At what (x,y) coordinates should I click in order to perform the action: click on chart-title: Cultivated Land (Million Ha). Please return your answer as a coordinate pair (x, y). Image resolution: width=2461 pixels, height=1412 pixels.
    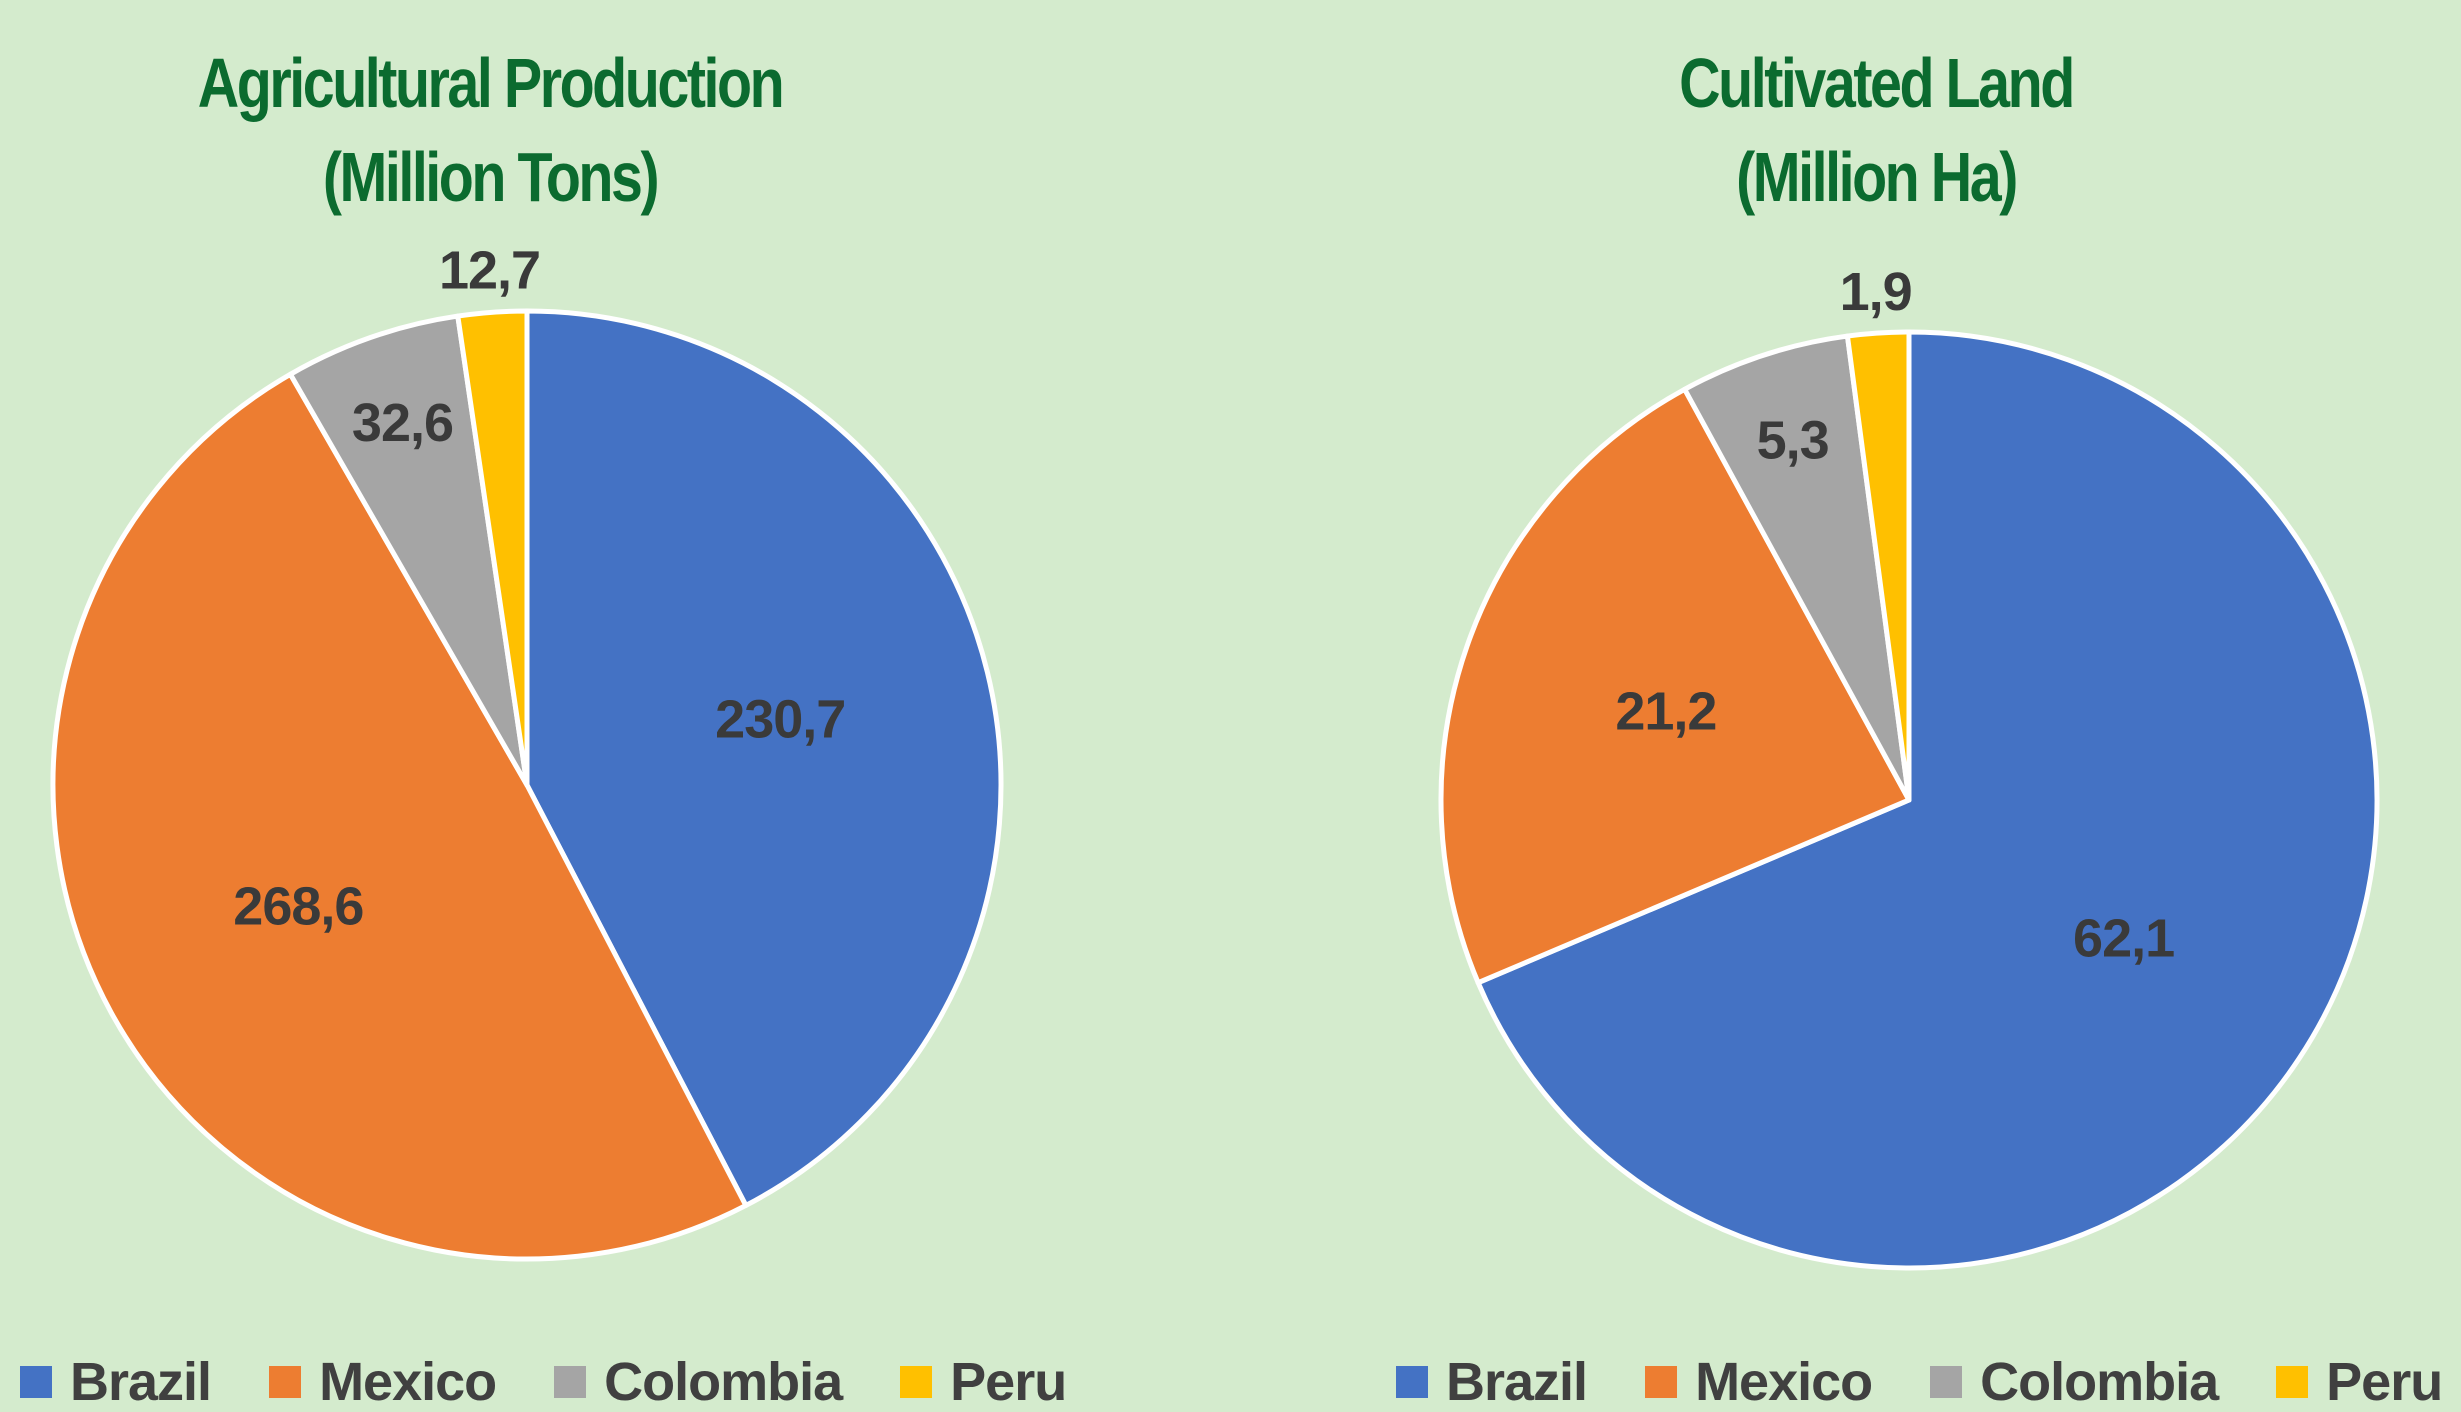
    Looking at the image, I should click on (1877, 130).